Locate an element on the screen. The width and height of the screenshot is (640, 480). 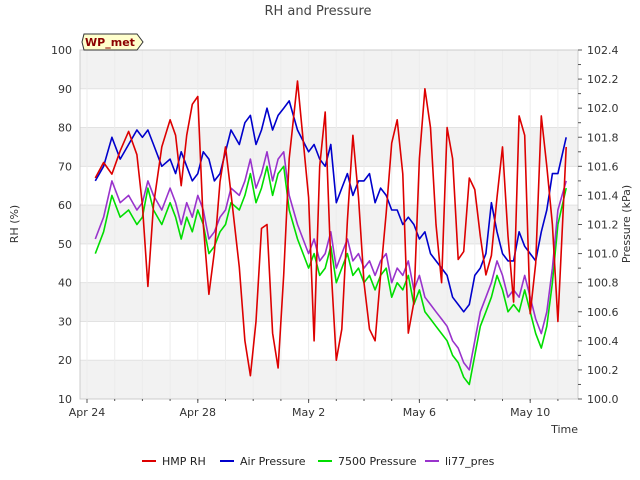
y-right-tick-label: 101.4 is located at coordinates (603, 195).